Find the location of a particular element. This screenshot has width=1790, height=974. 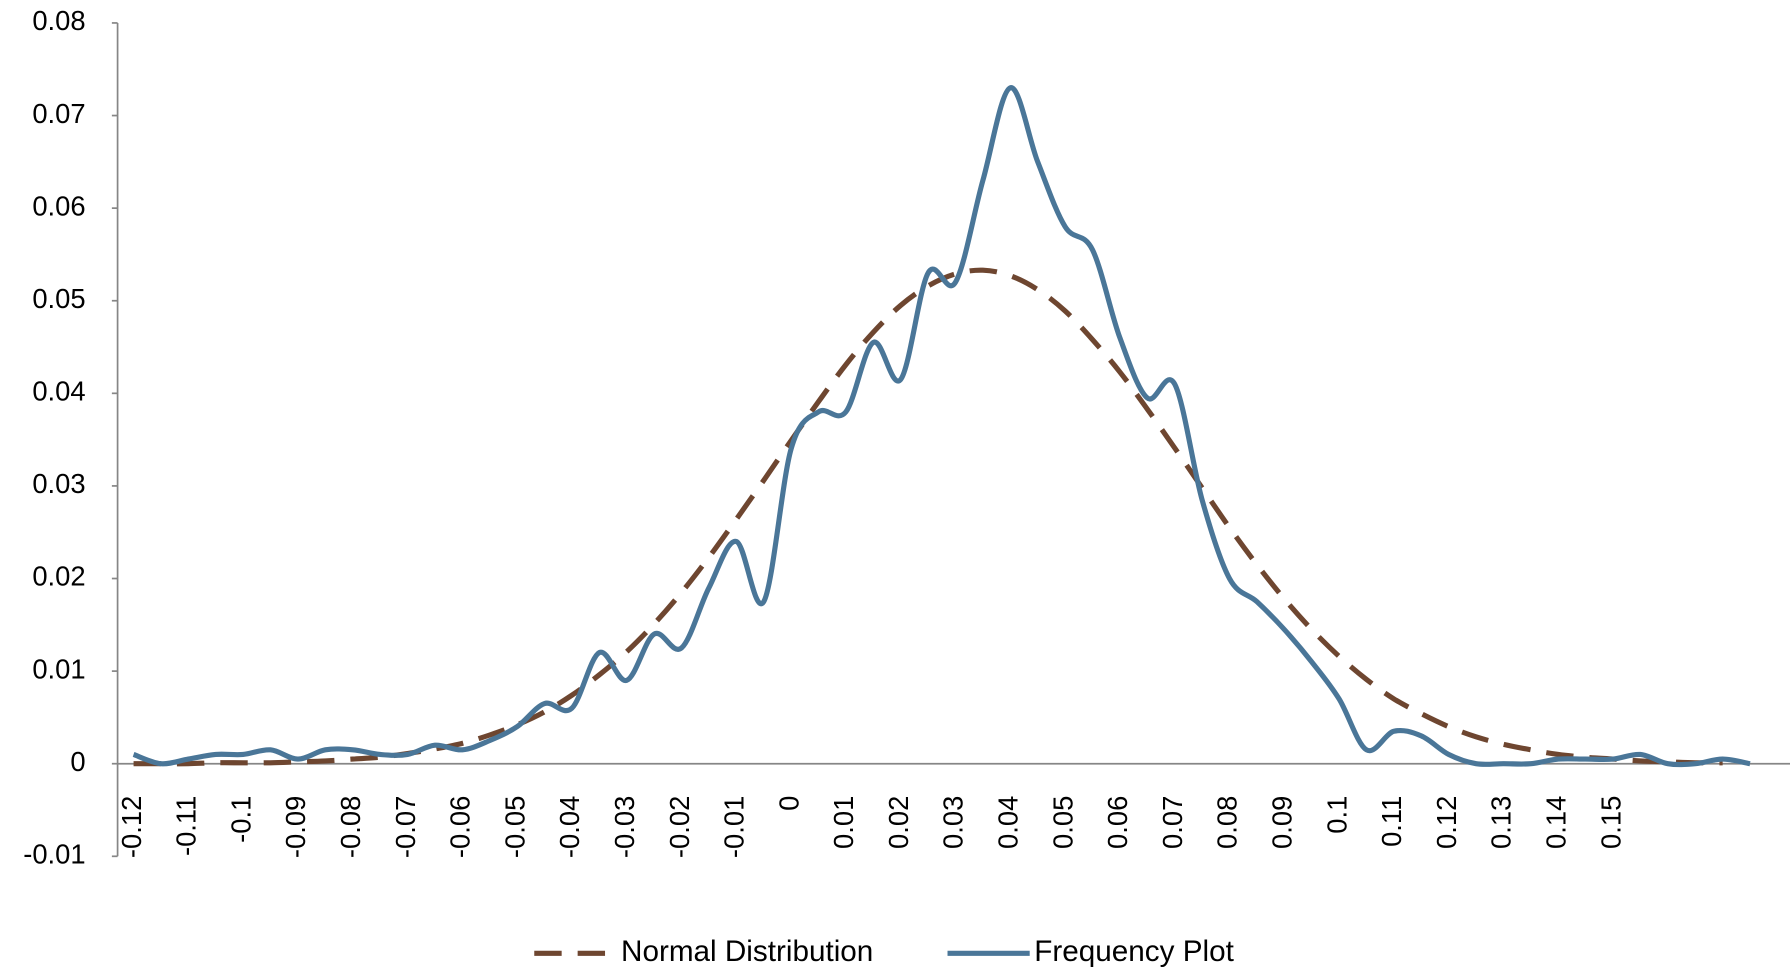

x-tick-label: 0.02 is located at coordinates (898, 822).